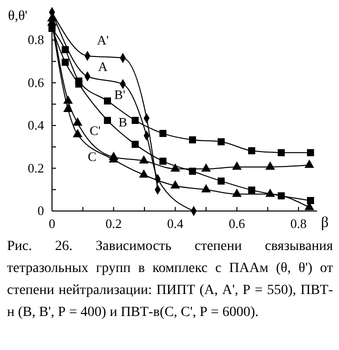  What do you see at coordinates (102, 40) in the screenshot?
I see `series-label: A'` at bounding box center [102, 40].